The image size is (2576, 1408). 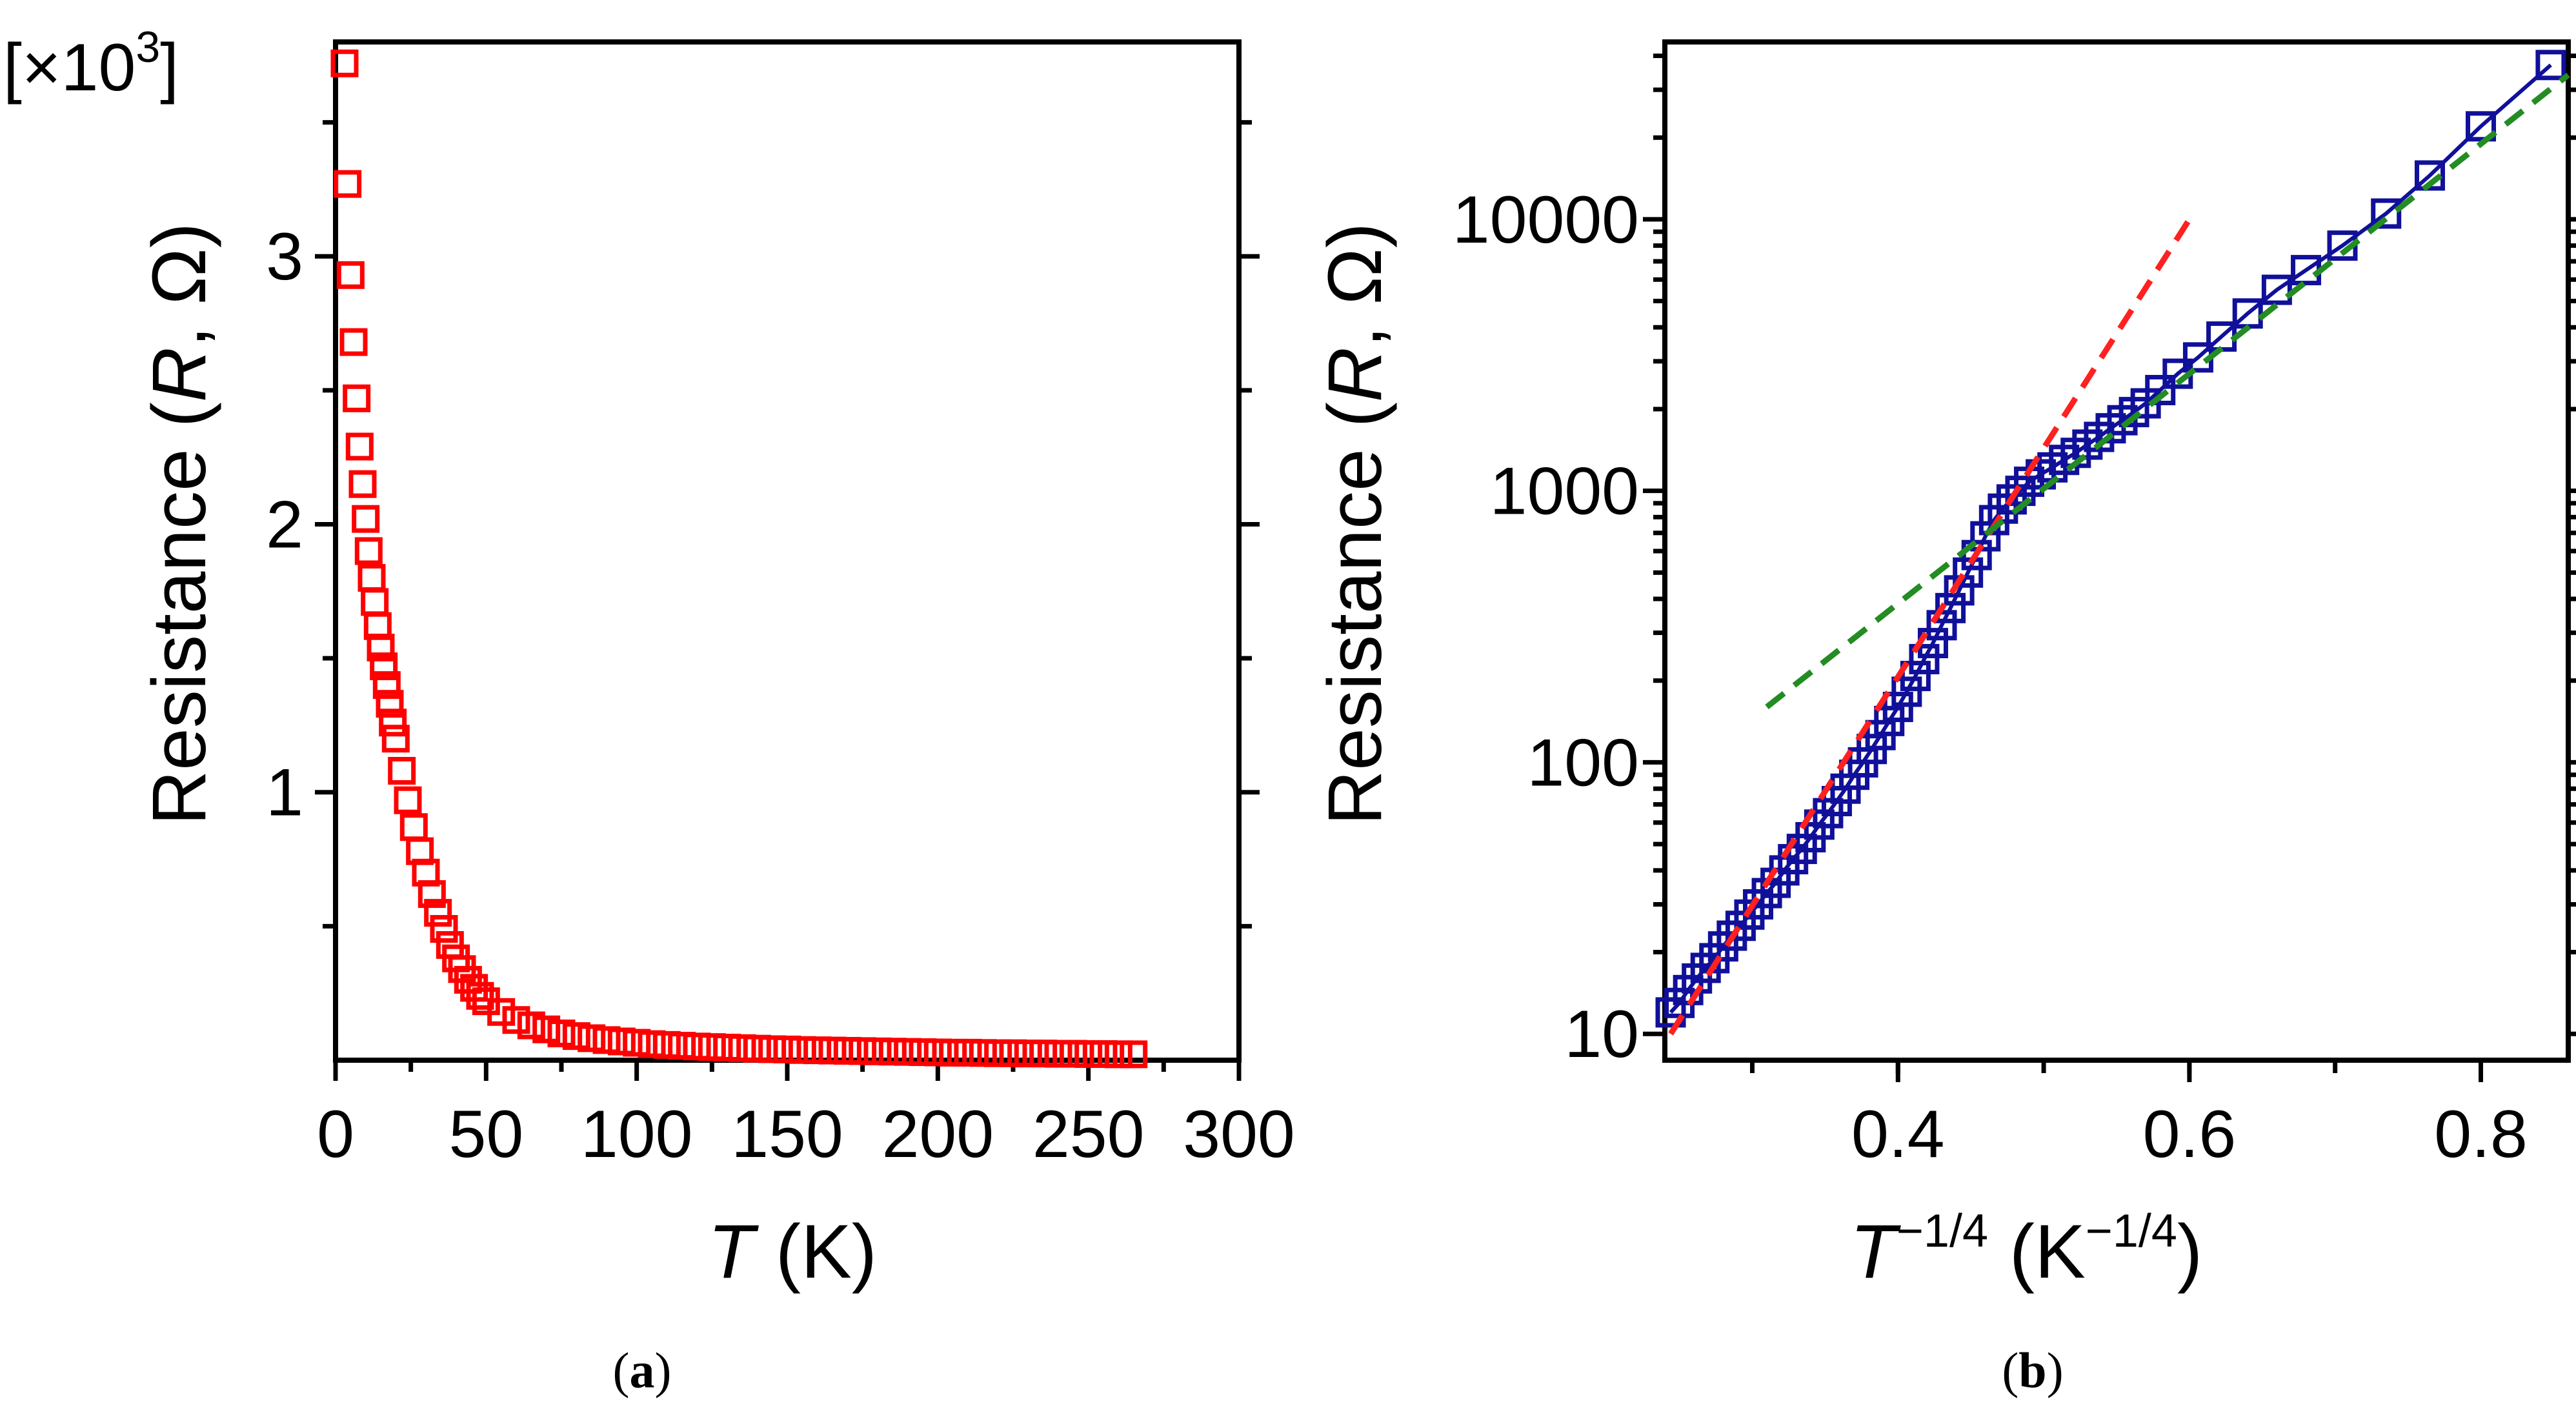 What do you see at coordinates (179, 613) in the screenshot?
I see `panel-a-ylabel-head: Resistance (` at bounding box center [179, 613].